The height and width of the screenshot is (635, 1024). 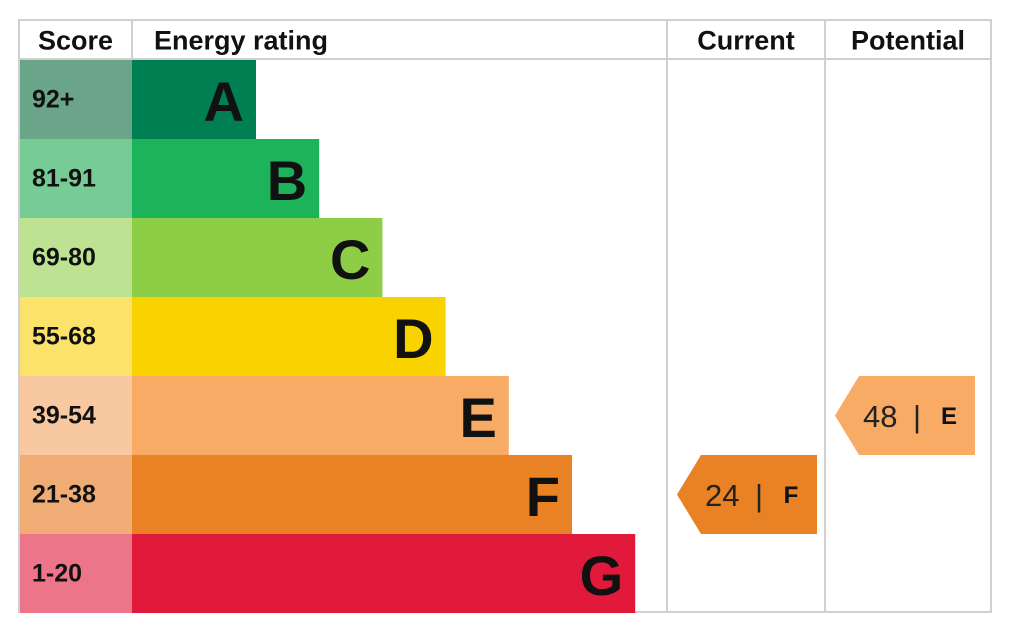 I want to click on rating-letter: D, so click(x=413, y=338).